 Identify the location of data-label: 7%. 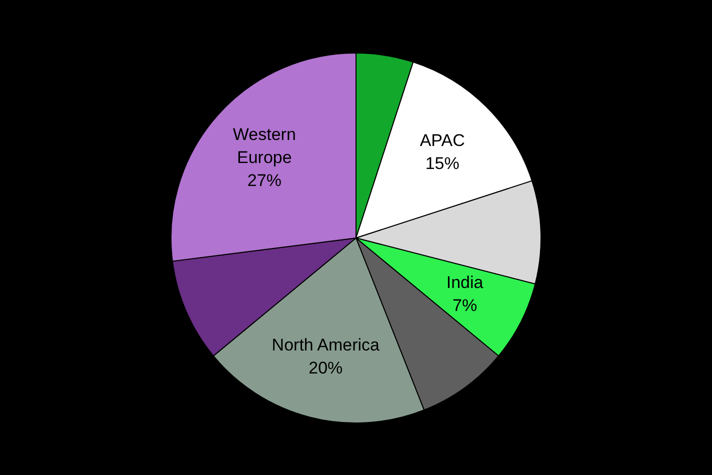
(465, 305).